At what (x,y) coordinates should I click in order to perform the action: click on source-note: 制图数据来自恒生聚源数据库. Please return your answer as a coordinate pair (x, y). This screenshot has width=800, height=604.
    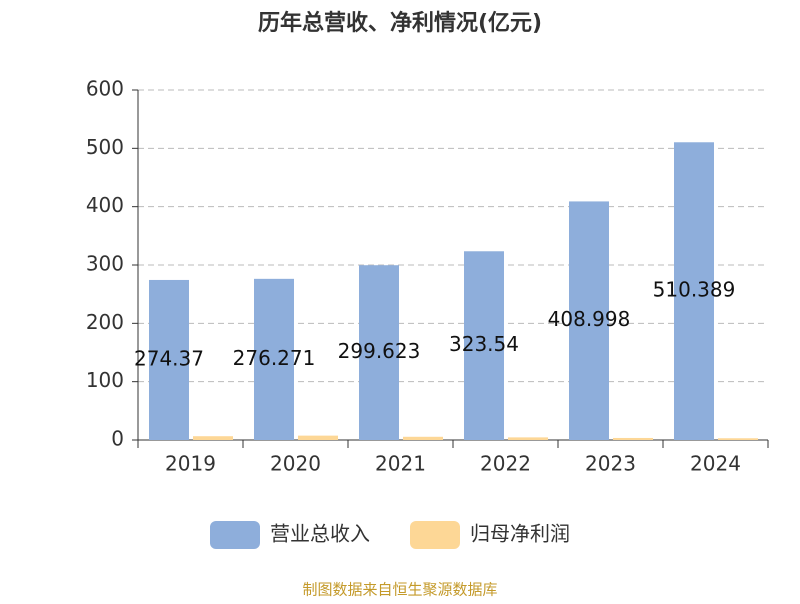
    Looking at the image, I should click on (399, 590).